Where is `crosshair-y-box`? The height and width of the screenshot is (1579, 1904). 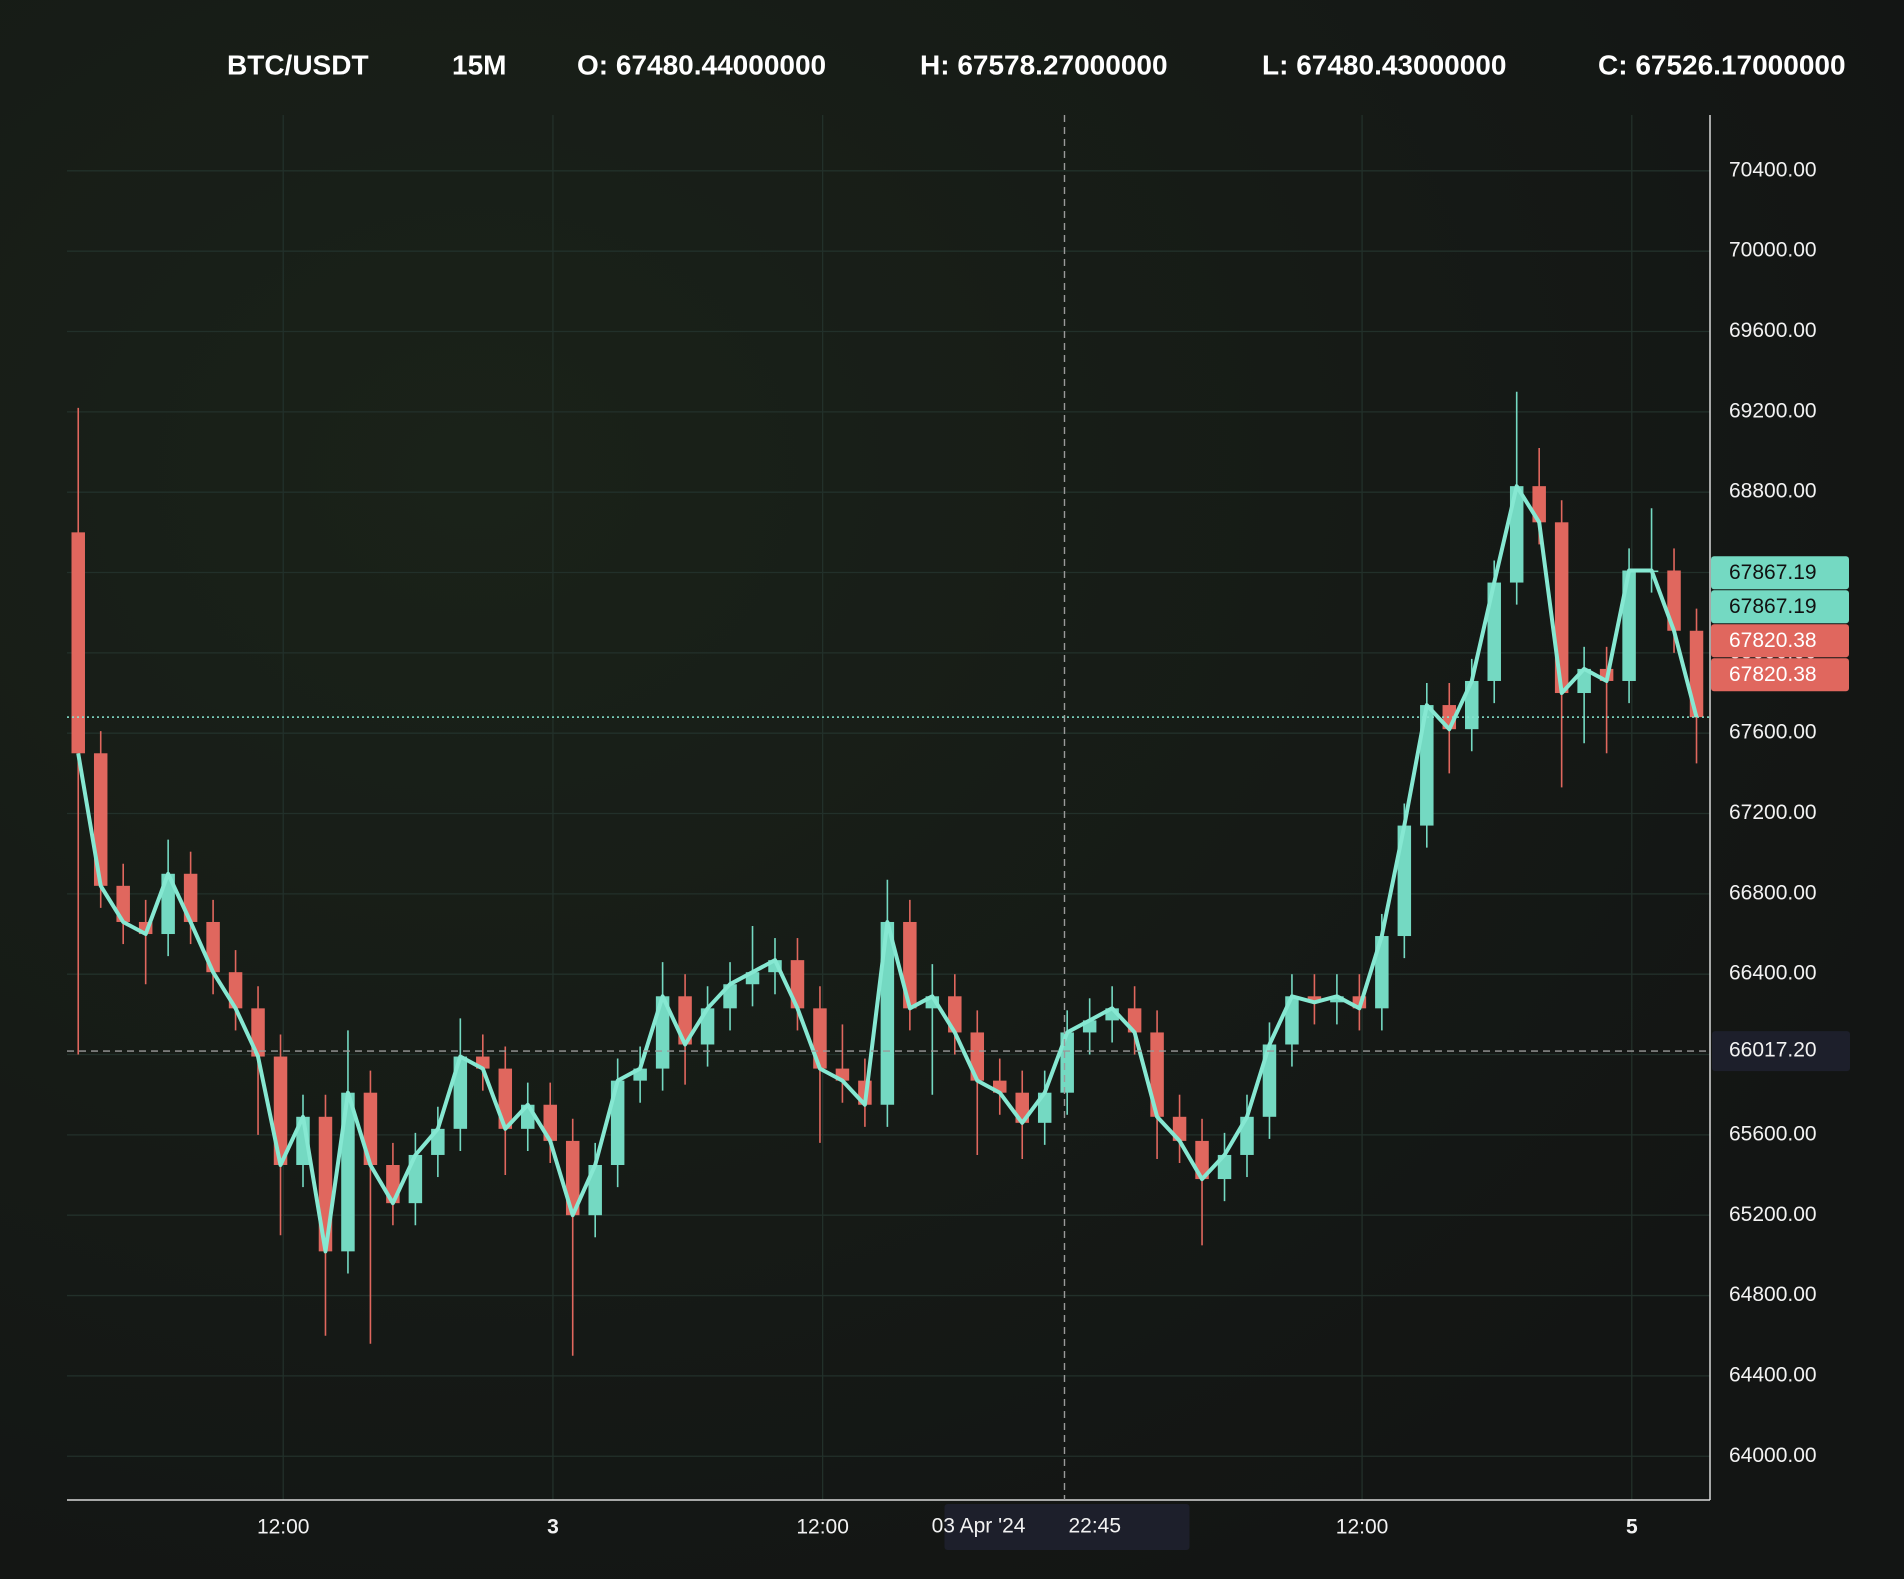
crosshair-y-box is located at coordinates (1781, 1051).